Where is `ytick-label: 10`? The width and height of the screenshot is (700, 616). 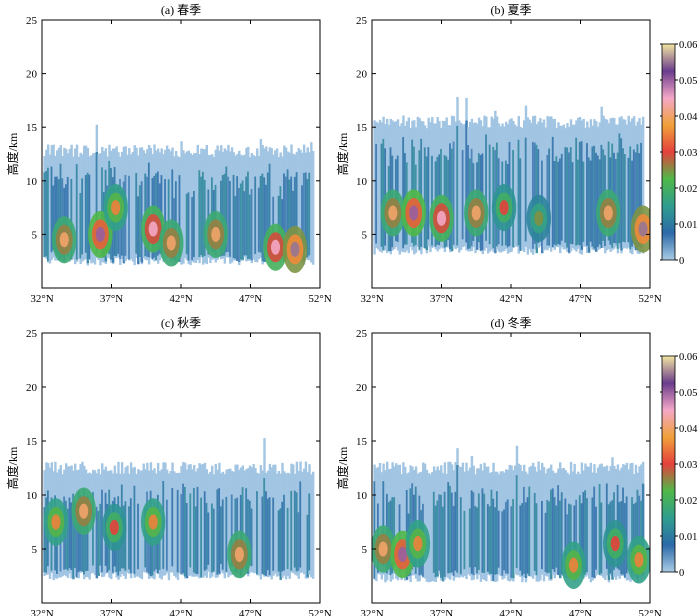
ytick-label: 10 is located at coordinates (362, 496).